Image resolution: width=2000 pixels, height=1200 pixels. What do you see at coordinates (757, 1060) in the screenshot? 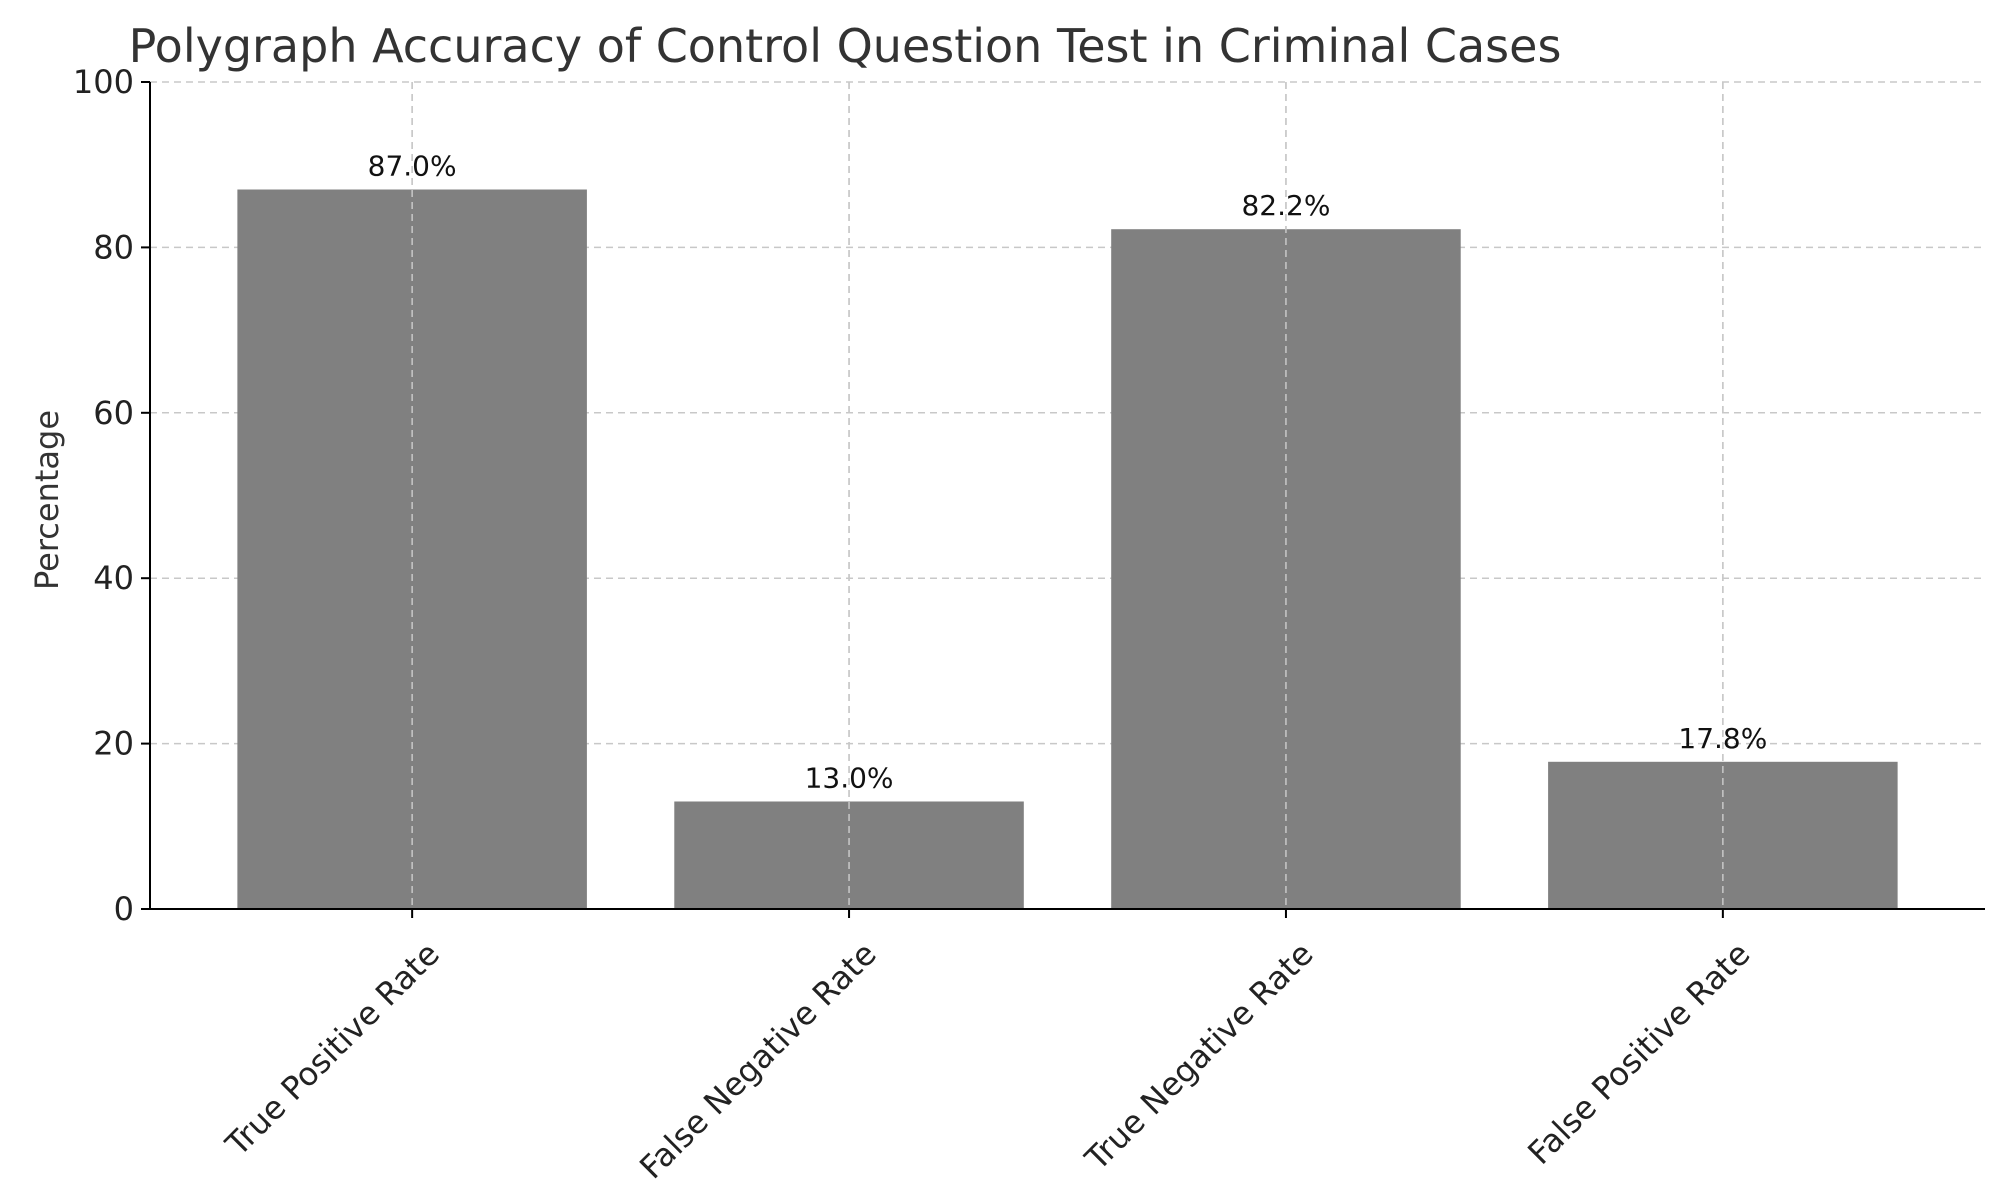
I see `x-tick-label: False Negative Rate` at bounding box center [757, 1060].